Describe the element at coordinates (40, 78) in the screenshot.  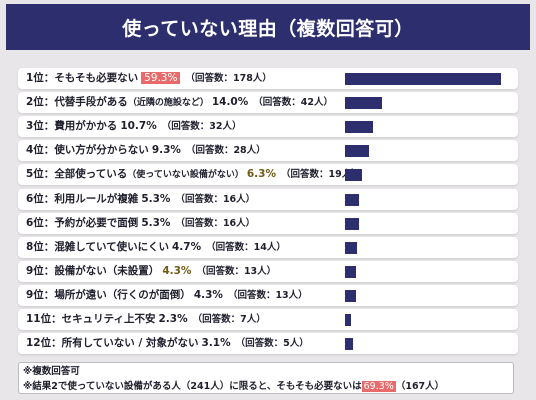
I see `rank-label: 1位：` at that location.